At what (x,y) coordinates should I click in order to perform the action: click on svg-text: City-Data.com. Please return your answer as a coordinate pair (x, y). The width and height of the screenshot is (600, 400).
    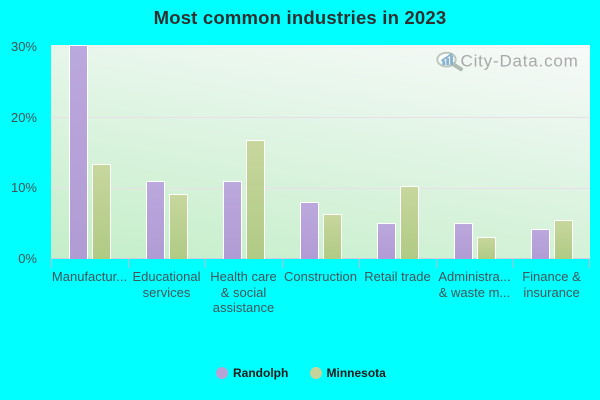
    Looking at the image, I should click on (520, 61).